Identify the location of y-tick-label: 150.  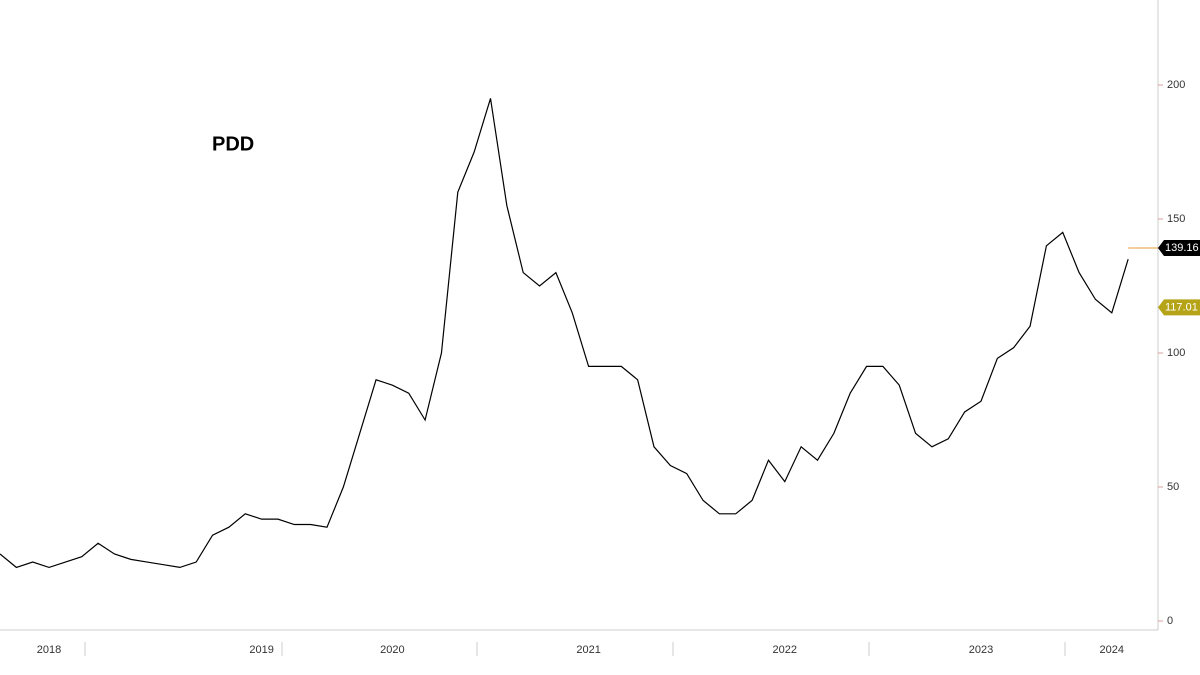
(1176, 219).